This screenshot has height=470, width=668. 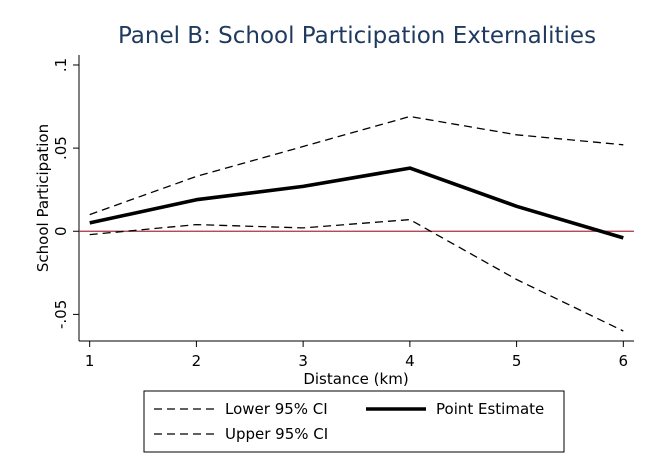 I want to click on x-axis-label: Distance (km), so click(x=355, y=379).